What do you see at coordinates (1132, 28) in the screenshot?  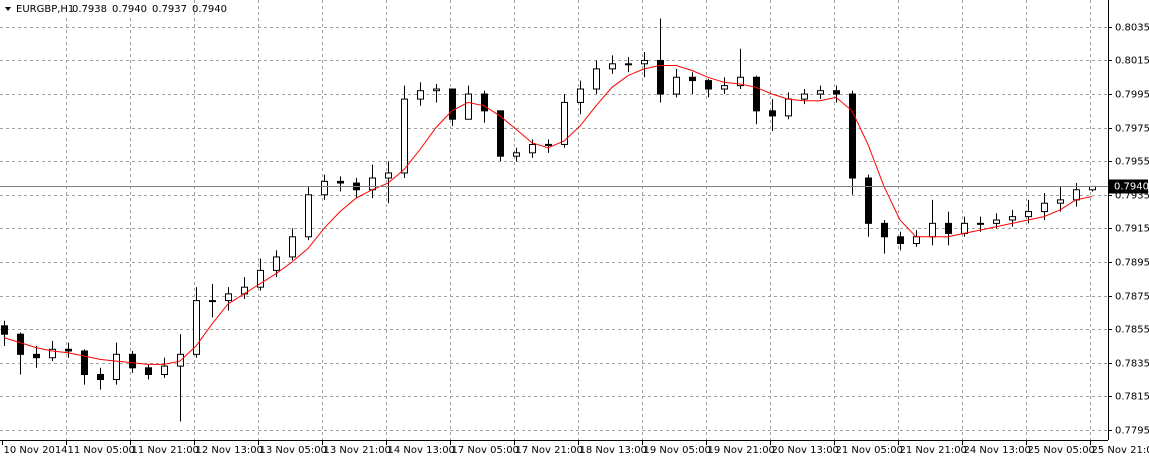 I see `y-tick-label: 0.8035` at bounding box center [1132, 28].